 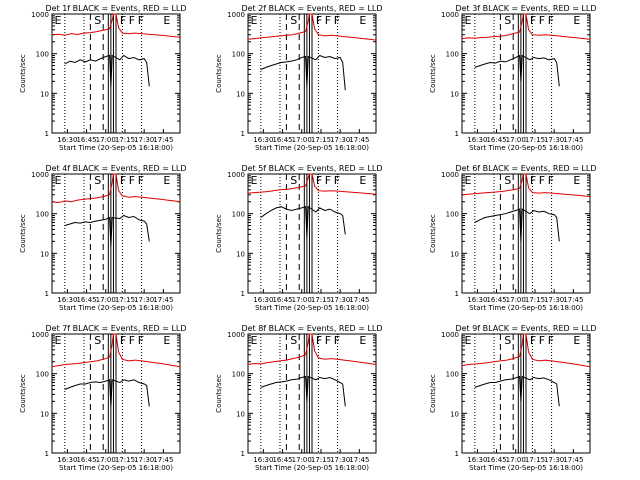 I want to click on panel-title: Det 2f BLACK = Events, RED = LLD, so click(x=311, y=8).